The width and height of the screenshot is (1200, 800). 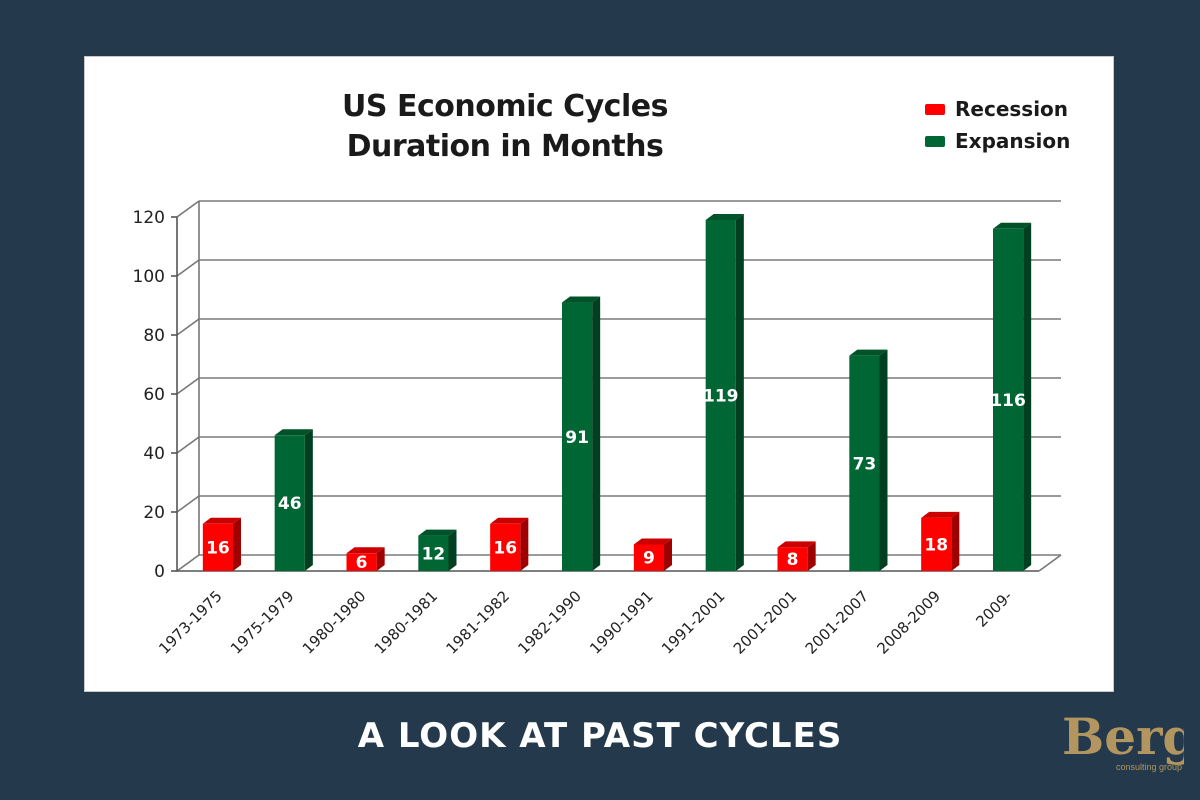 I want to click on x-tick-label: 1980-1981, so click(x=406, y=622).